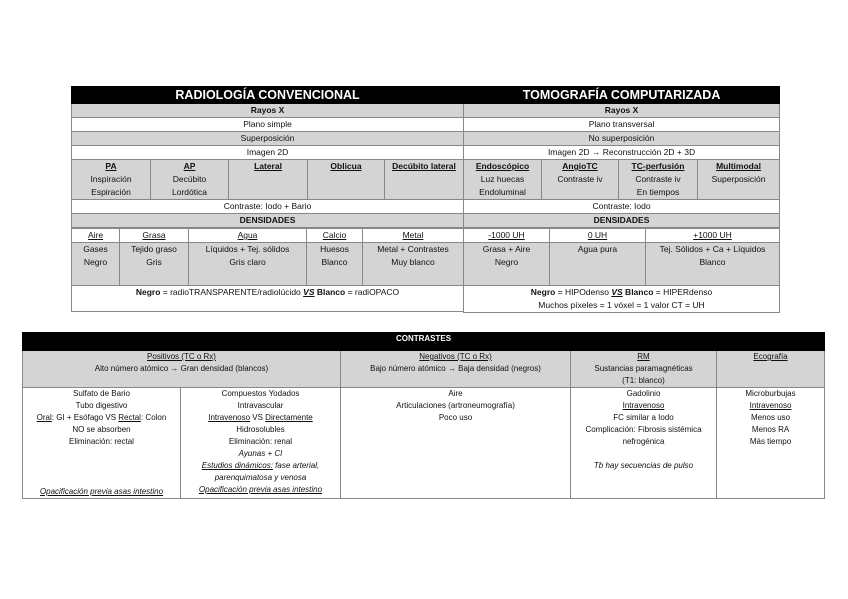  Describe the element at coordinates (413, 264) in the screenshot. I see `density-value: Metal + Contrastes Muy blanco` at that location.